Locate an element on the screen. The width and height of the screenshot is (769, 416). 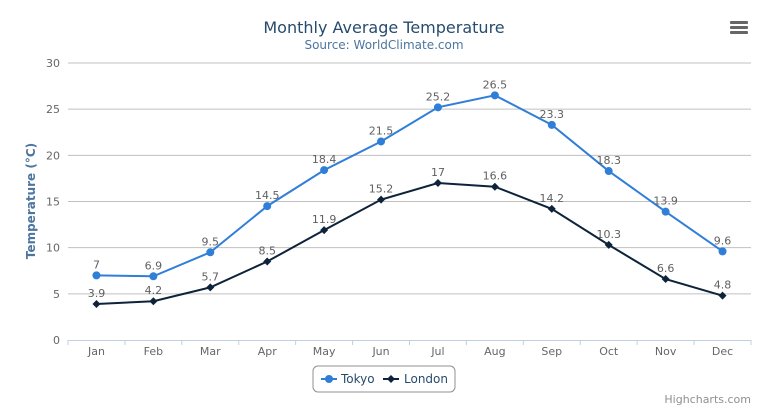
legend: Tokyo London is located at coordinates (384, 379).